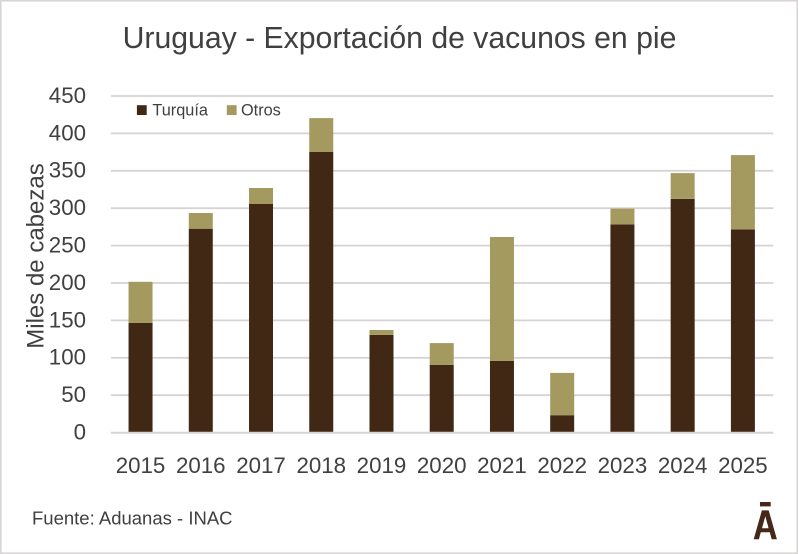 The height and width of the screenshot is (554, 798). What do you see at coordinates (67, 132) in the screenshot?
I see `svg-text: 400` at bounding box center [67, 132].